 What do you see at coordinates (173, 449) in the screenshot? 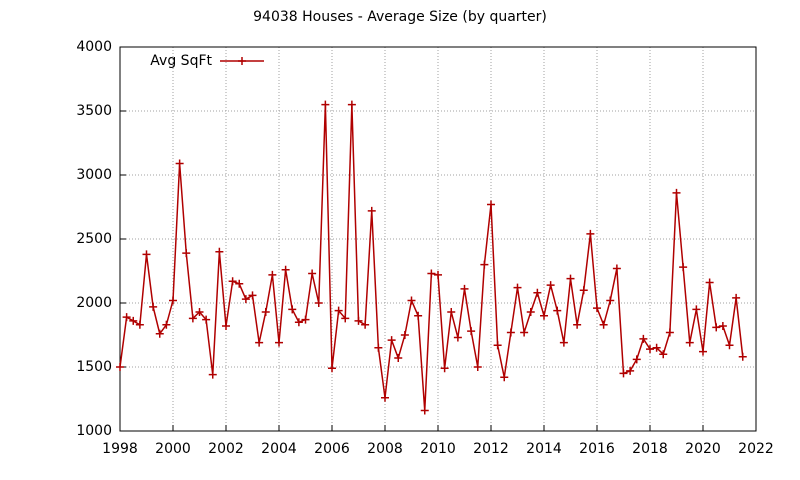
I see `x-tick-label: 2000` at bounding box center [173, 449].